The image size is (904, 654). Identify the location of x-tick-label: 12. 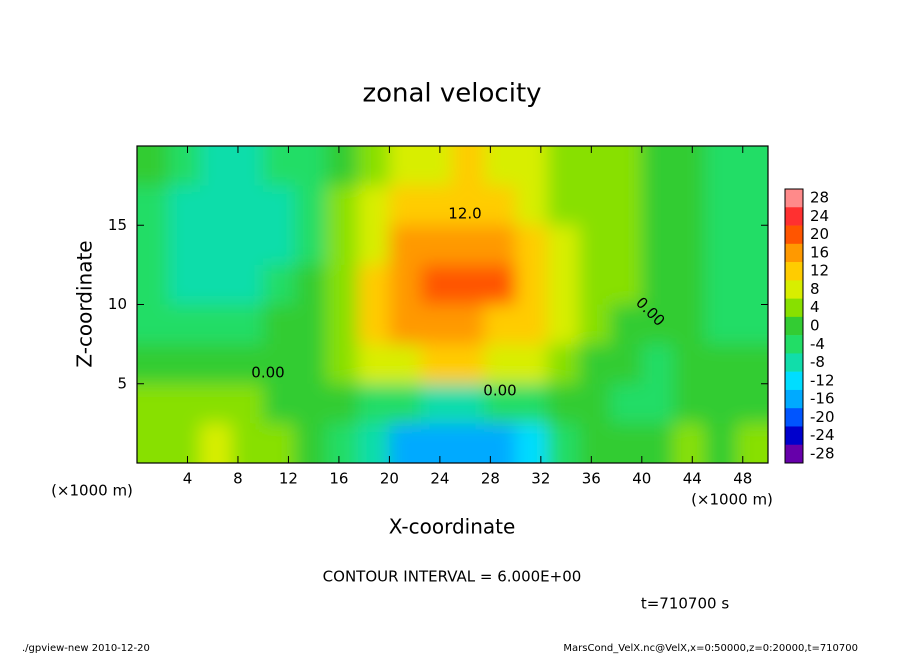
(288, 479).